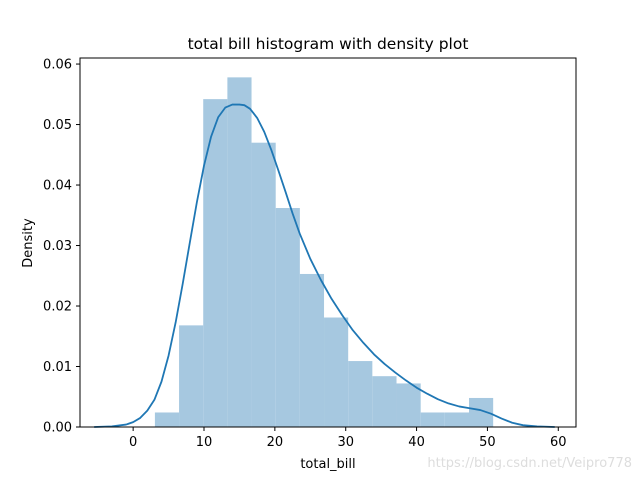  Describe the element at coordinates (57, 65) in the screenshot. I see `y-tick-label: 0.06` at that location.